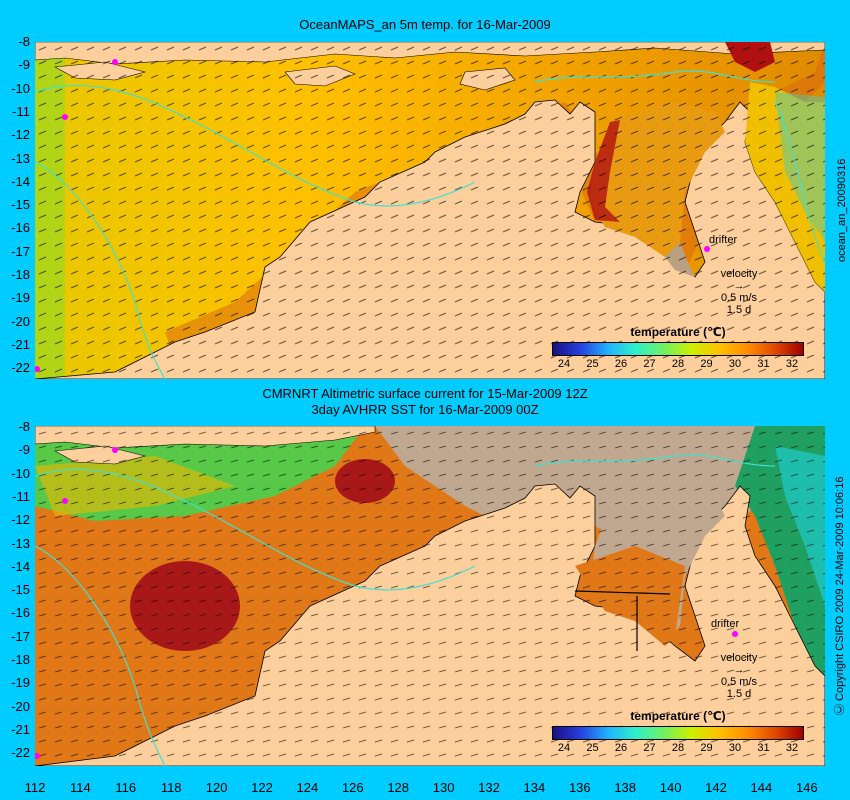  What do you see at coordinates (171, 787) in the screenshot?
I see `longitude-tick-label: 118` at bounding box center [171, 787].